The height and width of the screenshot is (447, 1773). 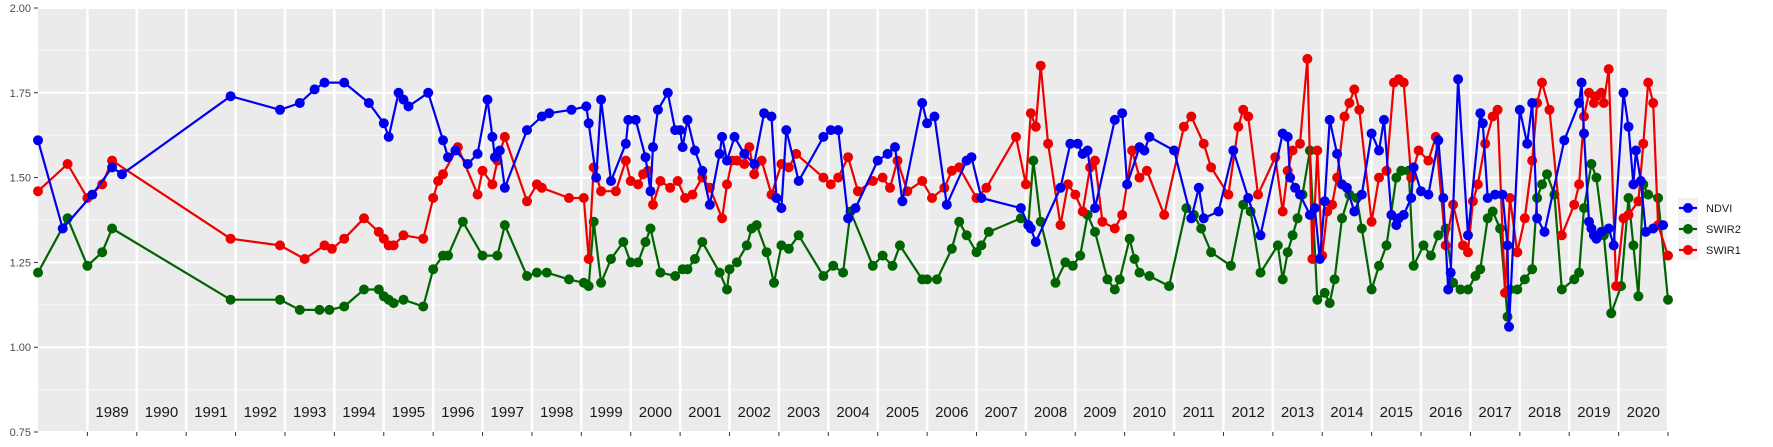 I want to click on year-label: 1989, so click(x=111, y=412).